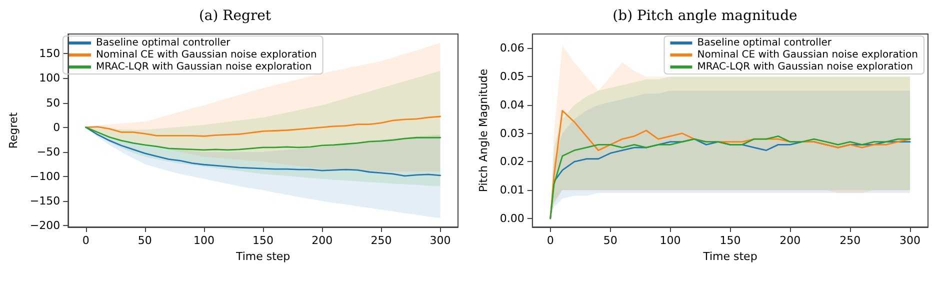 The height and width of the screenshot is (293, 940). Describe the element at coordinates (53, 103) in the screenshot. I see `y-tick-label: 50` at that location.